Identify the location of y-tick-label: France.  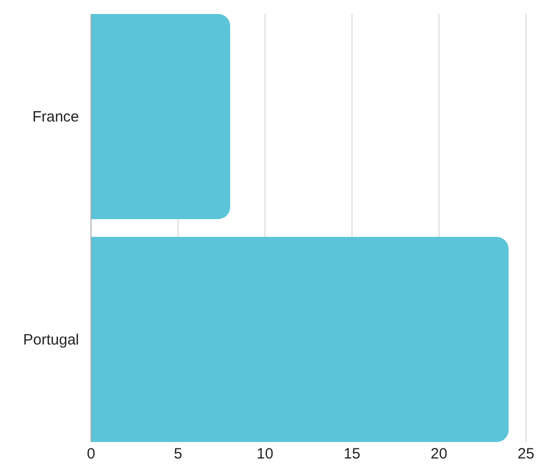
(55, 117).